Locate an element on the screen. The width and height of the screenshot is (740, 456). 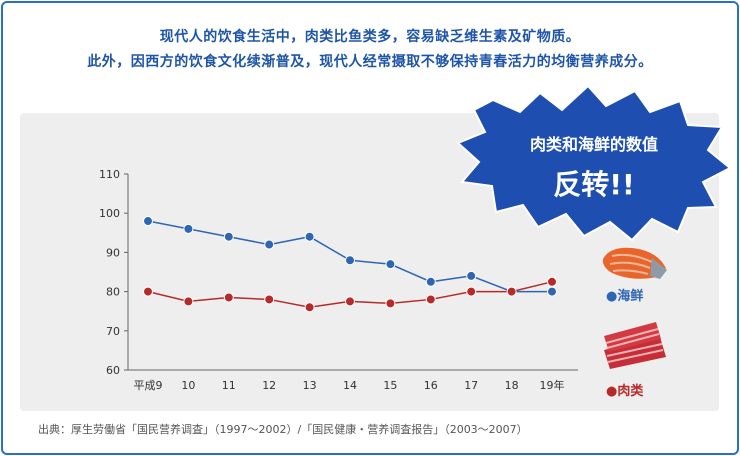
x-tick-label: 10 is located at coordinates (188, 385).